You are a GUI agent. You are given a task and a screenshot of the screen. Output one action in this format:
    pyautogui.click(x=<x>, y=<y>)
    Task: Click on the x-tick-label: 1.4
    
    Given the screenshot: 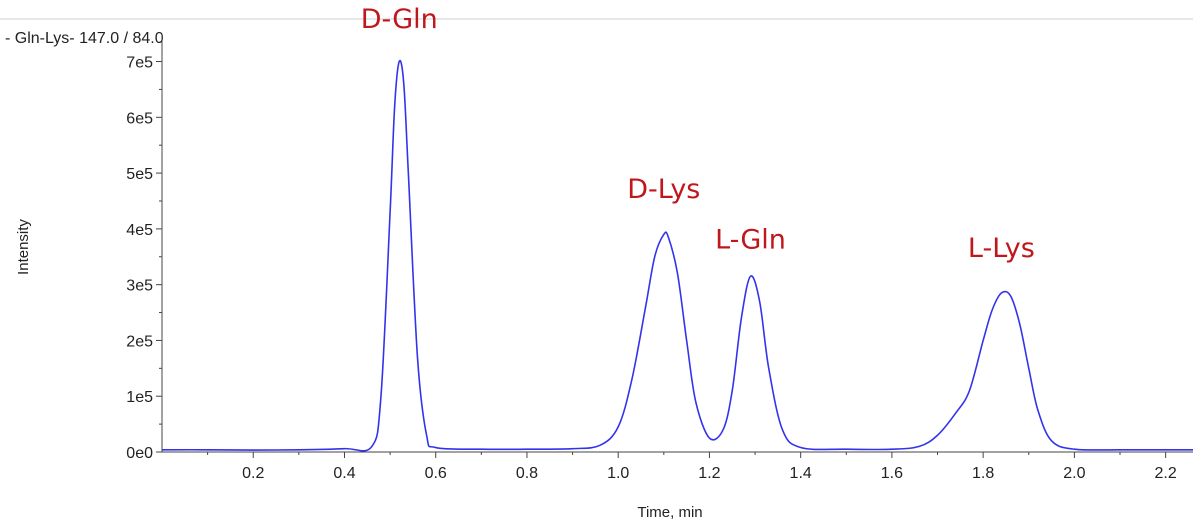 What is the action you would take?
    pyautogui.click(x=801, y=473)
    